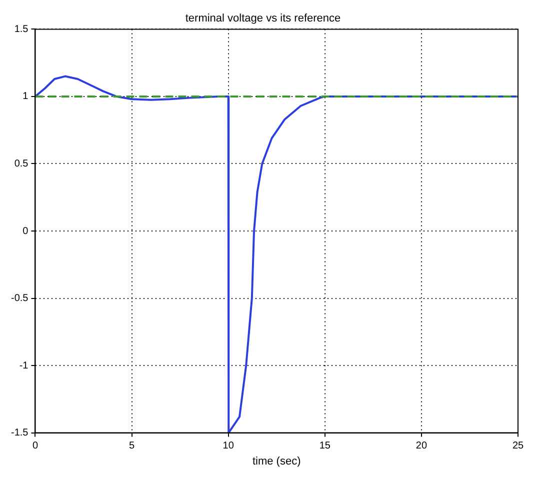 This screenshot has height=478, width=536. Describe the element at coordinates (19, 433) in the screenshot. I see `y-tick-label: -1.5` at that location.